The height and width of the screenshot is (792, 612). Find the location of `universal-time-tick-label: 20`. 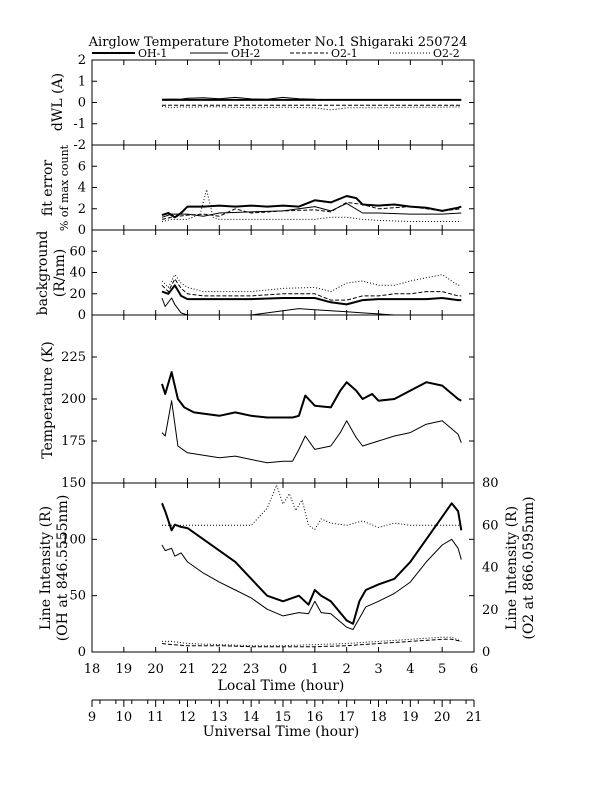

universal-time-tick-label: 20 is located at coordinates (442, 717).